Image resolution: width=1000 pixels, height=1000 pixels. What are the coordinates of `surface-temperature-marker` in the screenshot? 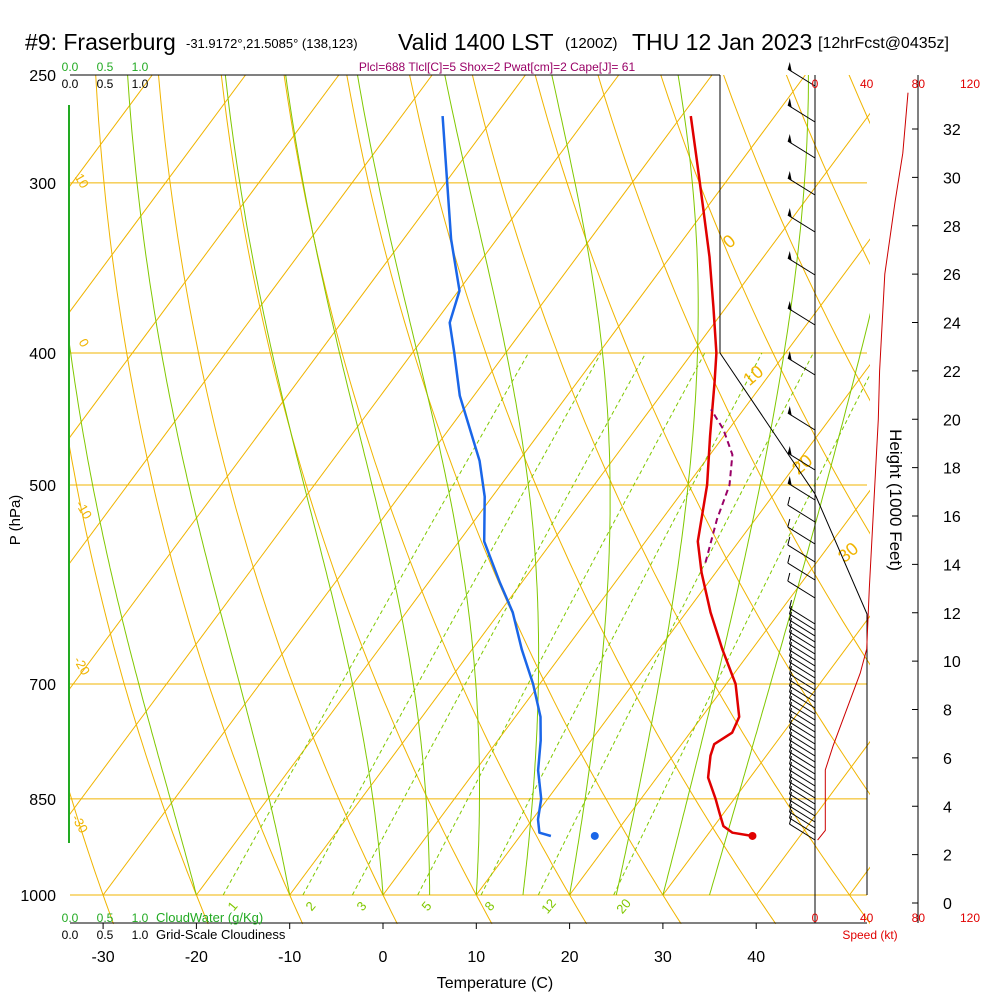 It's located at (752, 835).